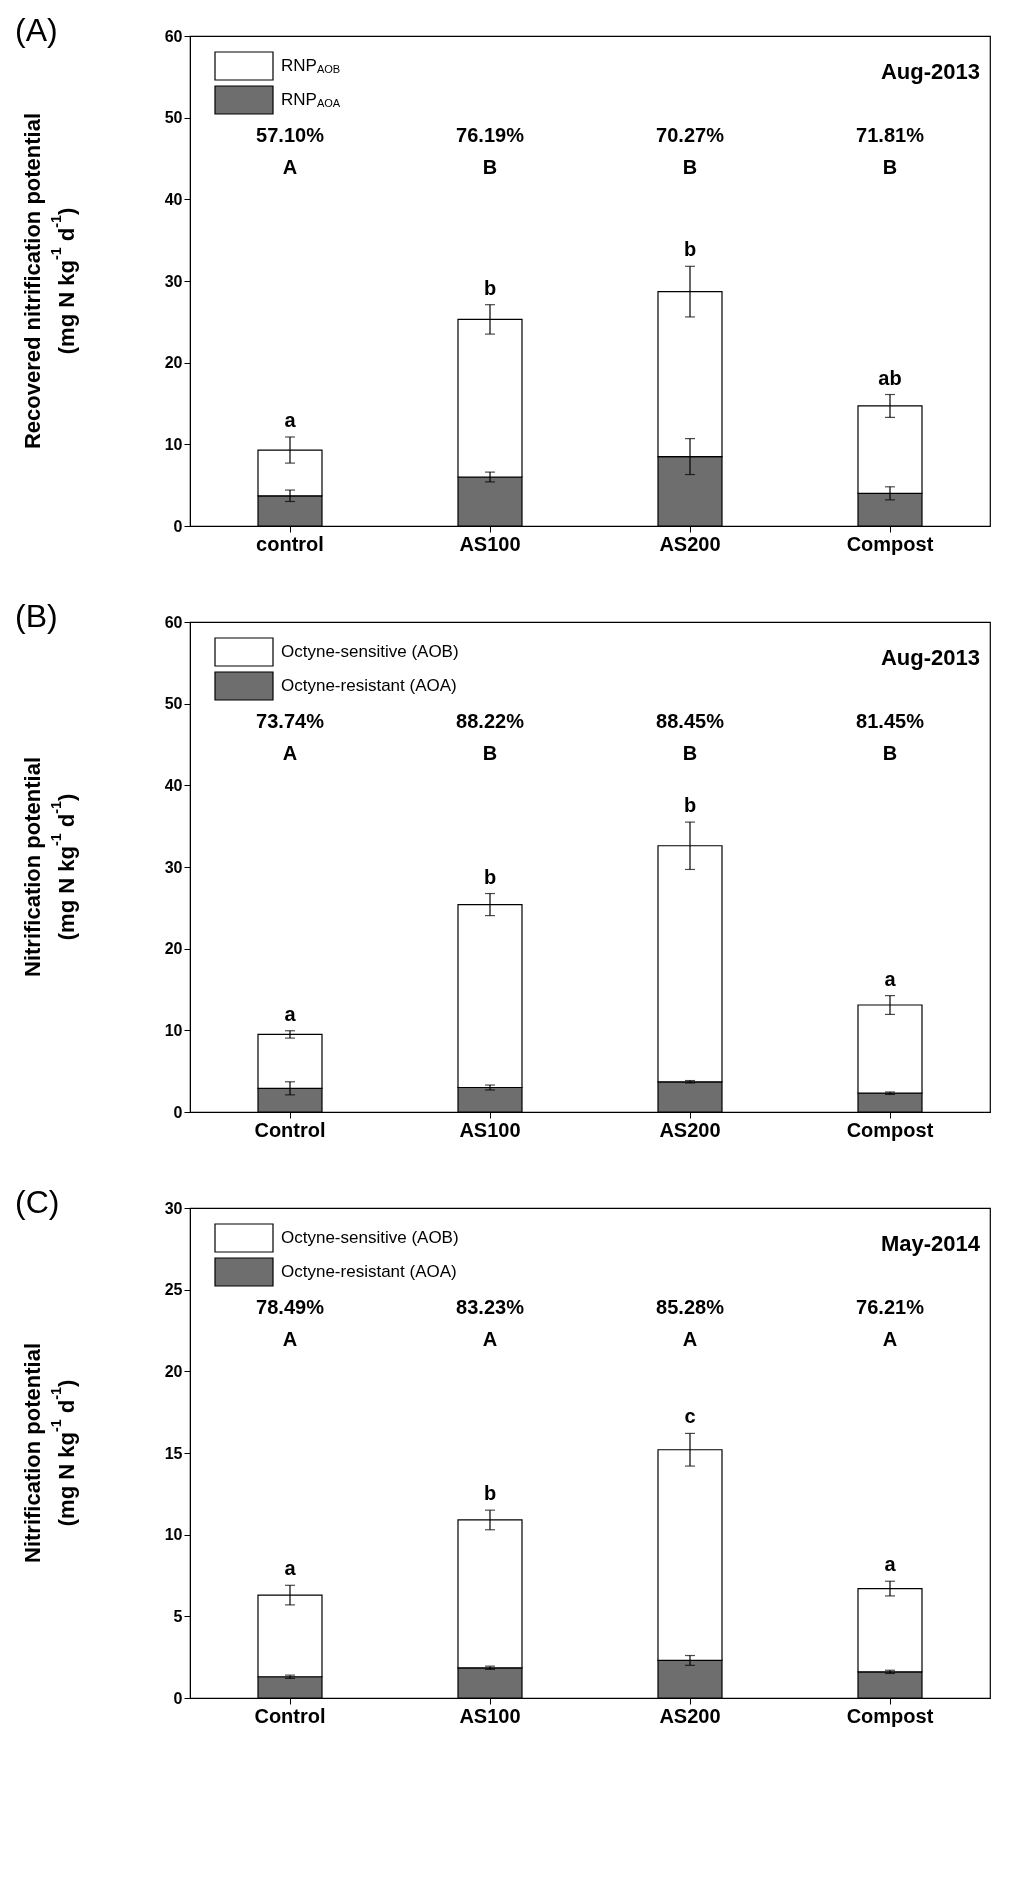  What do you see at coordinates (311, 100) in the screenshot?
I see `legend-label: RNPAOA` at bounding box center [311, 100].